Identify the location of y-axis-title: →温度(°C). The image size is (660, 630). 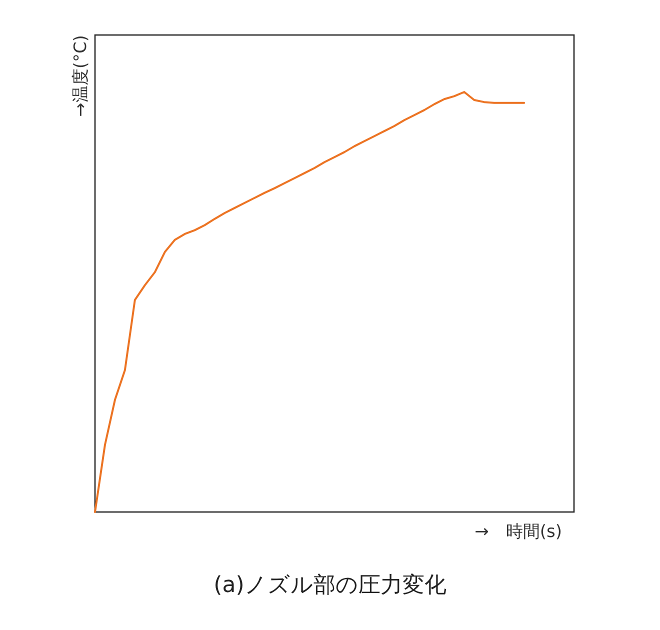
(81, 76).